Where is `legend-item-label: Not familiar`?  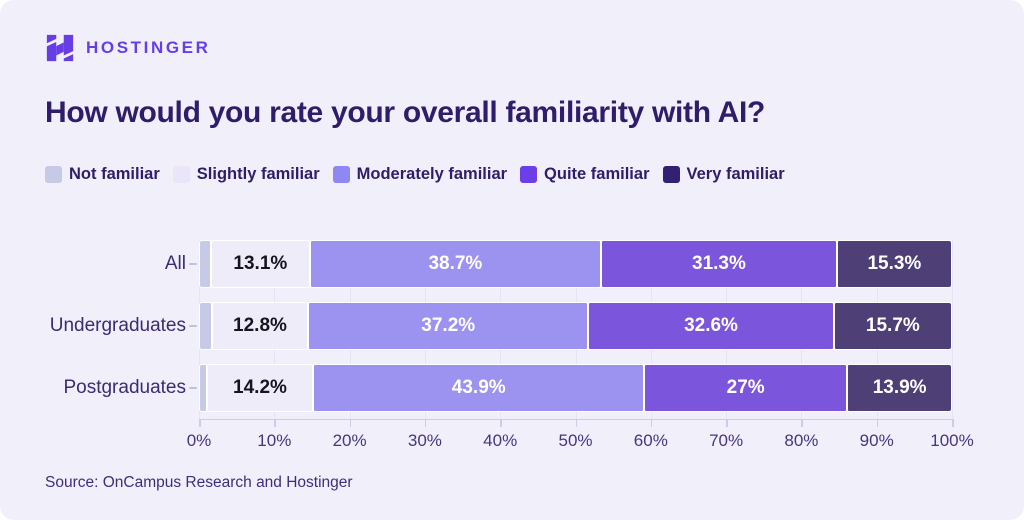
legend-item-label: Not familiar is located at coordinates (114, 174).